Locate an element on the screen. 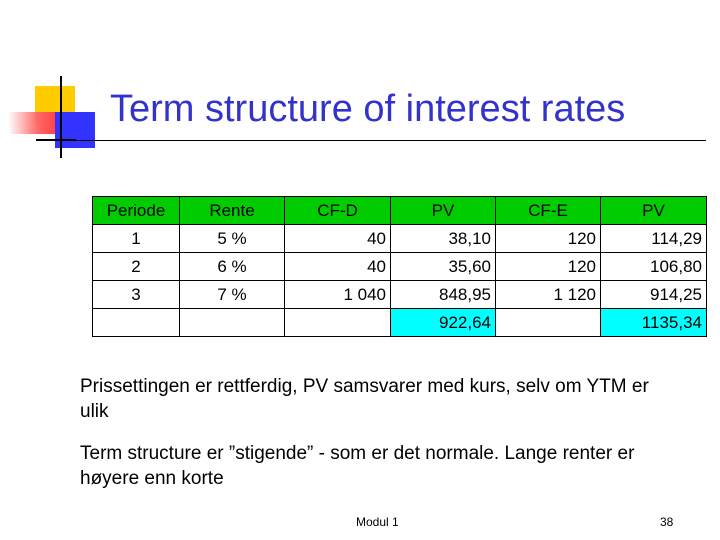  table-row: 2 6 % 40 35,60 120 106,80 is located at coordinates (399, 266).